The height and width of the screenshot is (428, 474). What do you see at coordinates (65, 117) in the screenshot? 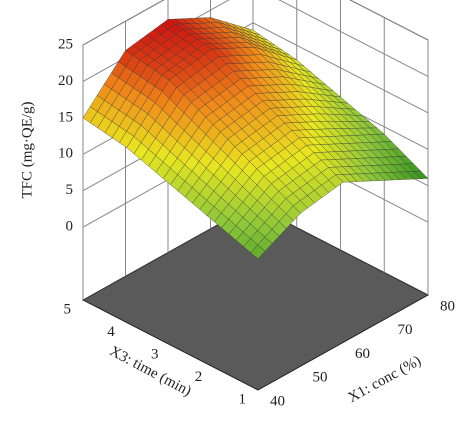
I see `z-tick-label: 15` at bounding box center [65, 117].